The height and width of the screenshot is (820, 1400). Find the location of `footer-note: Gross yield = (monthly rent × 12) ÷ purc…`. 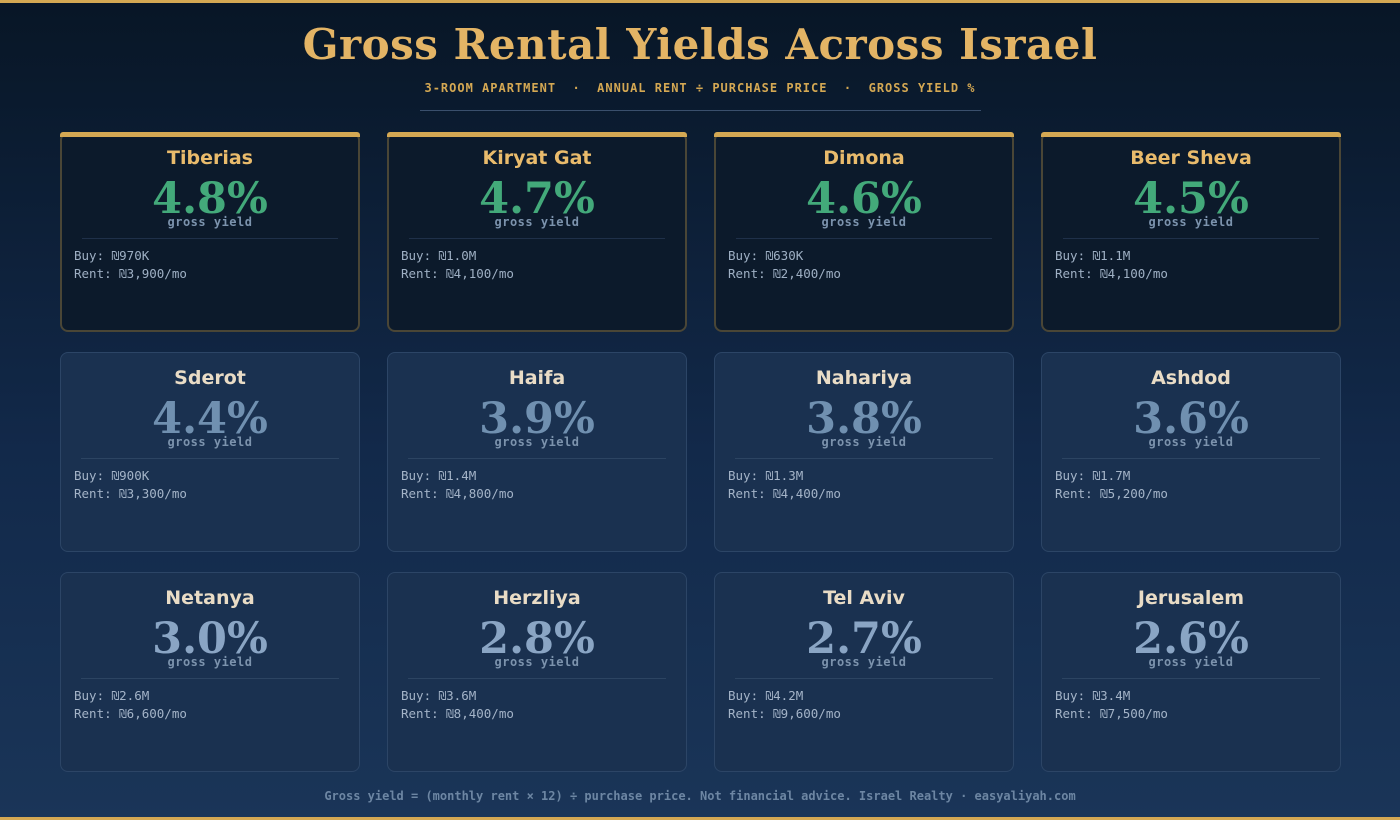

footer-note: Gross yield = (monthly rent × 12) ÷ purc… is located at coordinates (700, 796).